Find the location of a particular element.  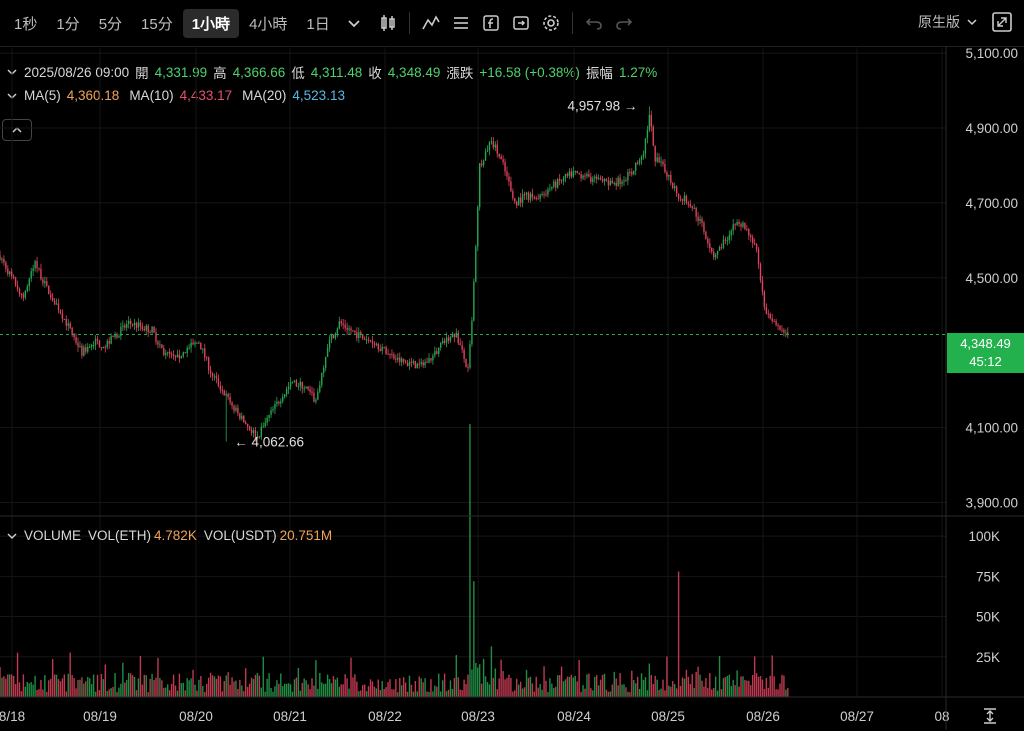

timeframe-6: 1日 is located at coordinates (318, 24).